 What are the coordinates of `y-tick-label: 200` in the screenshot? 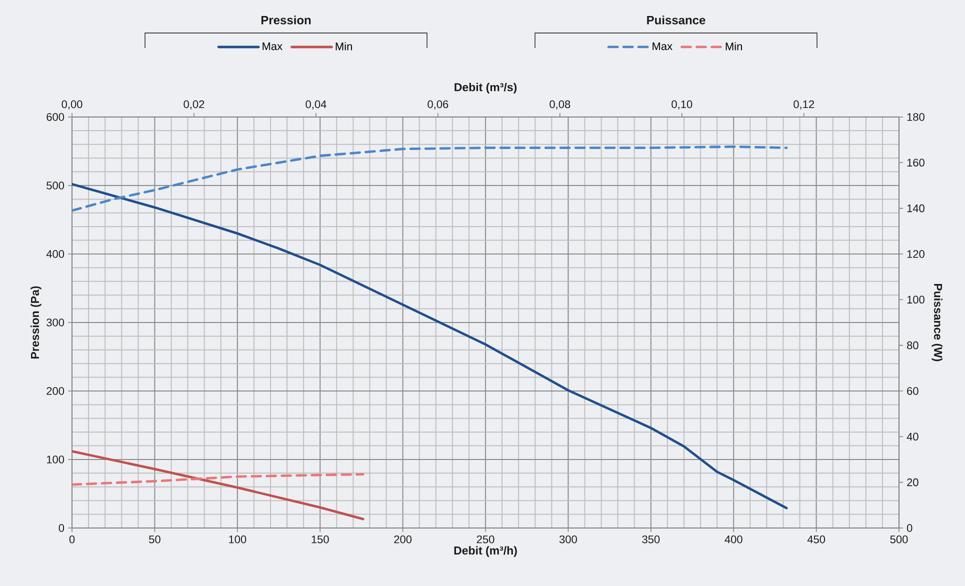 It's located at (55, 391).